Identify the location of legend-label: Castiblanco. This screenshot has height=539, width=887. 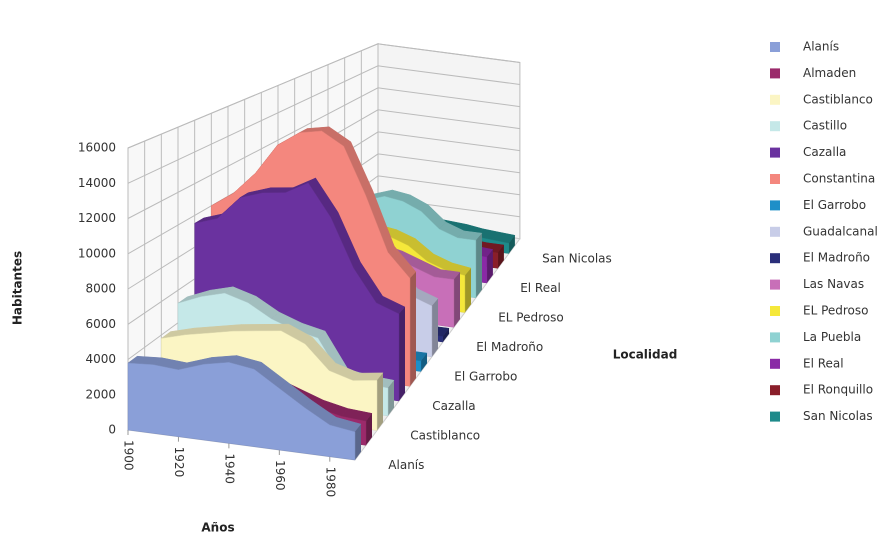
(838, 99).